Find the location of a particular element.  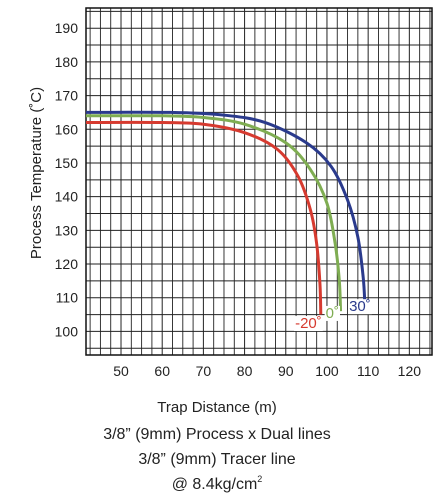

y-tick-label: 150 is located at coordinates (67, 163).